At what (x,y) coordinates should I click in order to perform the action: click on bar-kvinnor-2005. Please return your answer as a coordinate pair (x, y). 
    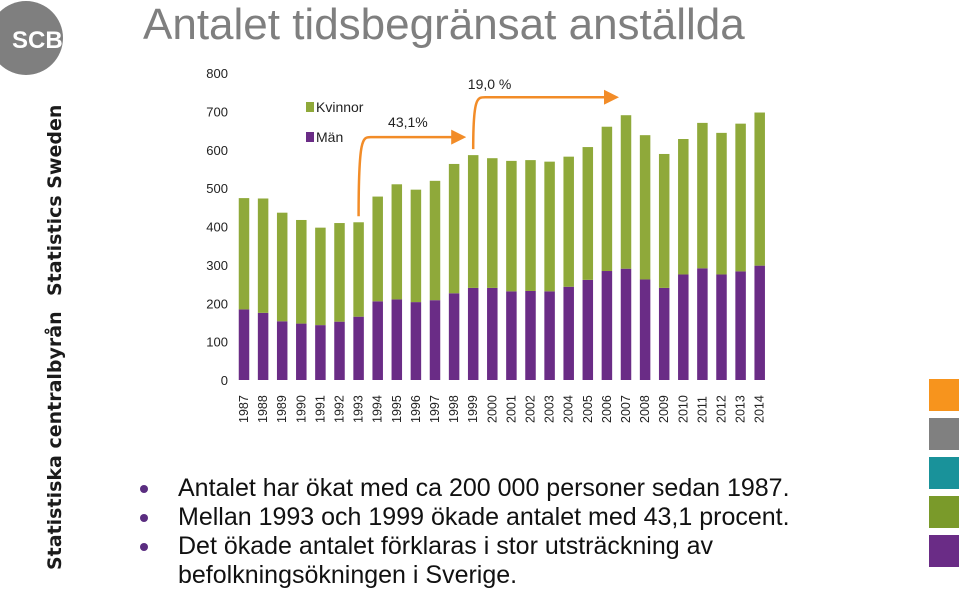
    Looking at the image, I should click on (588, 213).